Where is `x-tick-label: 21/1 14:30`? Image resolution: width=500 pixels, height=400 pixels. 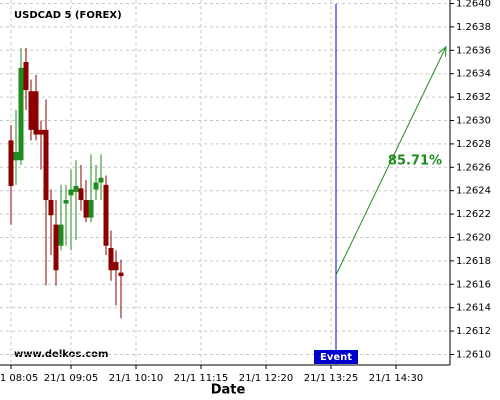 x-tick-label: 21/1 14:30 is located at coordinates (396, 378).